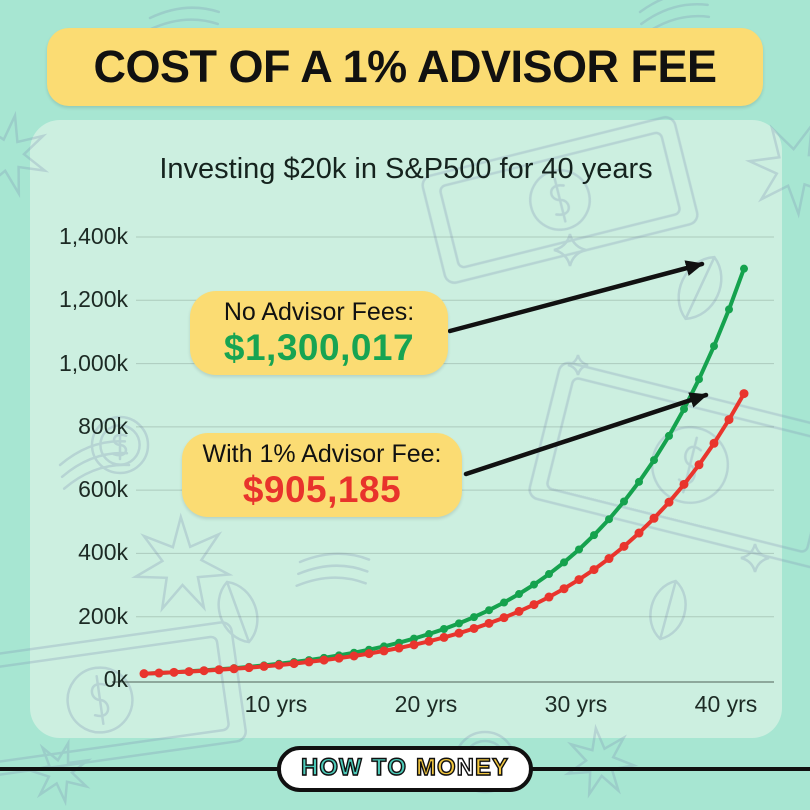 The image size is (810, 810). I want to click on y-tick-label: 1,200k, so click(93, 299).